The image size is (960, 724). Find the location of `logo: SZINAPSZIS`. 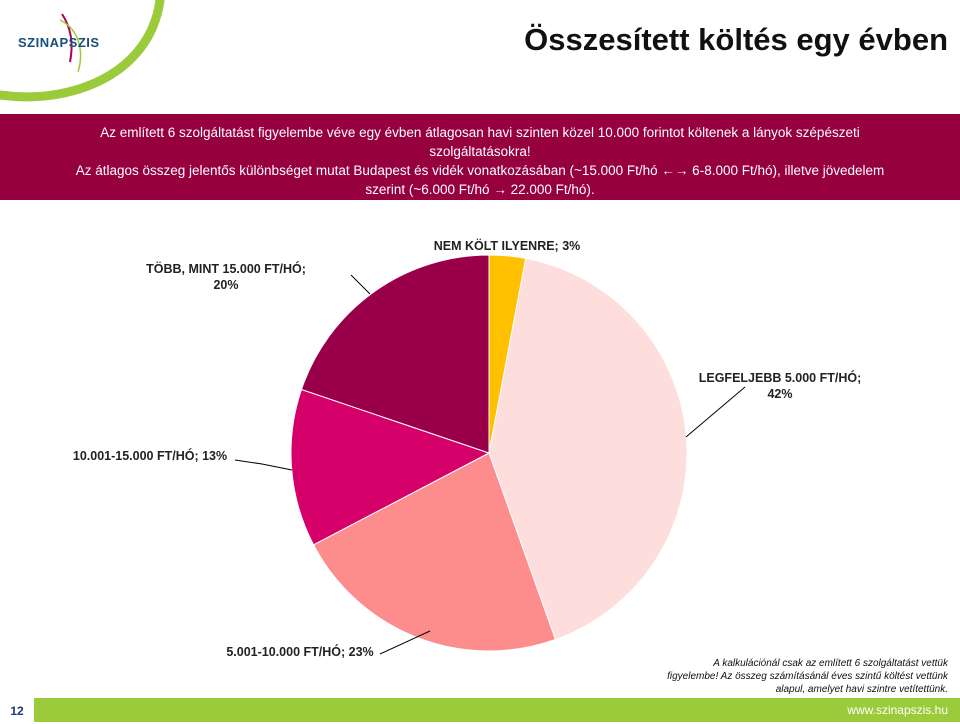

logo: SZINAPSZIS is located at coordinates (85, 55).